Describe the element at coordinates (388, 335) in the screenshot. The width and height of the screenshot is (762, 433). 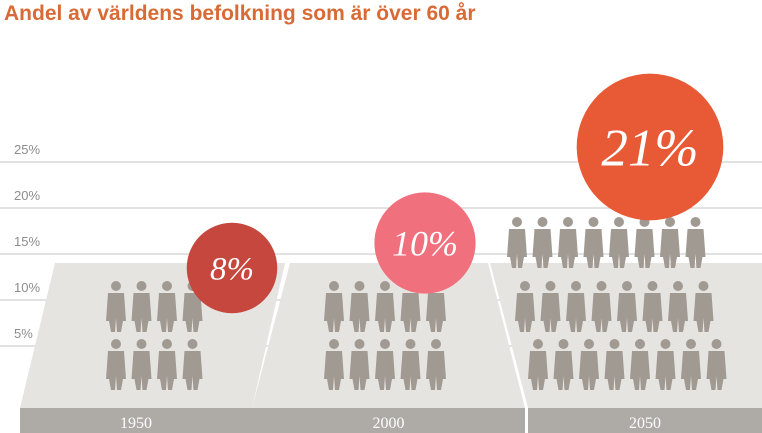
I see `platform-2000` at that location.